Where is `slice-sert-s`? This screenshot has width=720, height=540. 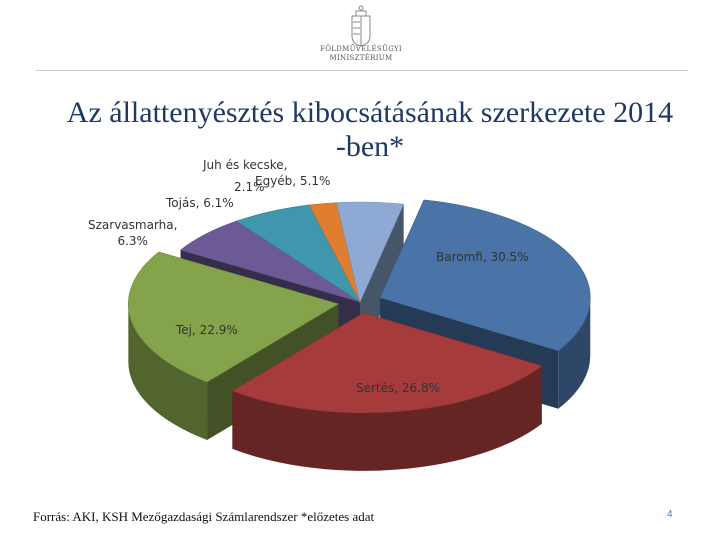 slice-sert-s is located at coordinates (387, 363).